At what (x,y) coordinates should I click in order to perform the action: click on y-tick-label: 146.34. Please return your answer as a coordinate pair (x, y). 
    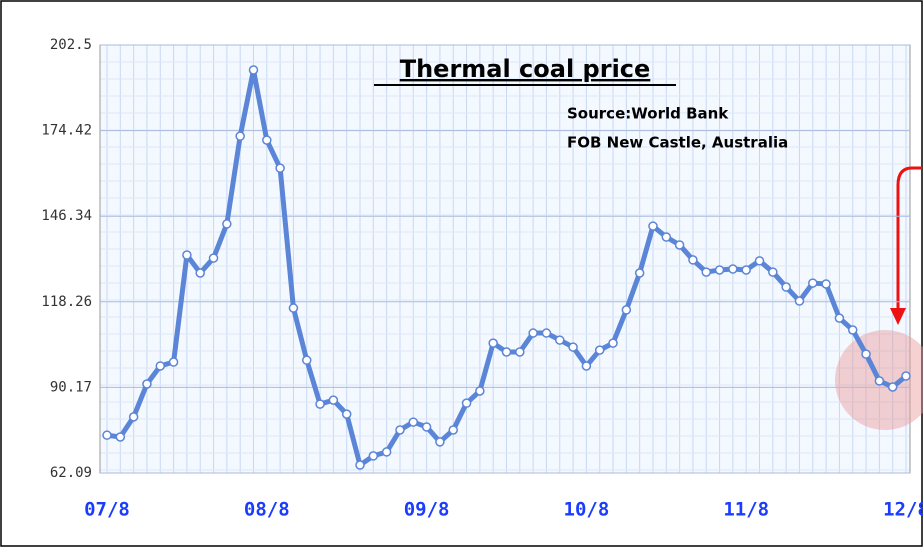
    Looking at the image, I should click on (66, 216).